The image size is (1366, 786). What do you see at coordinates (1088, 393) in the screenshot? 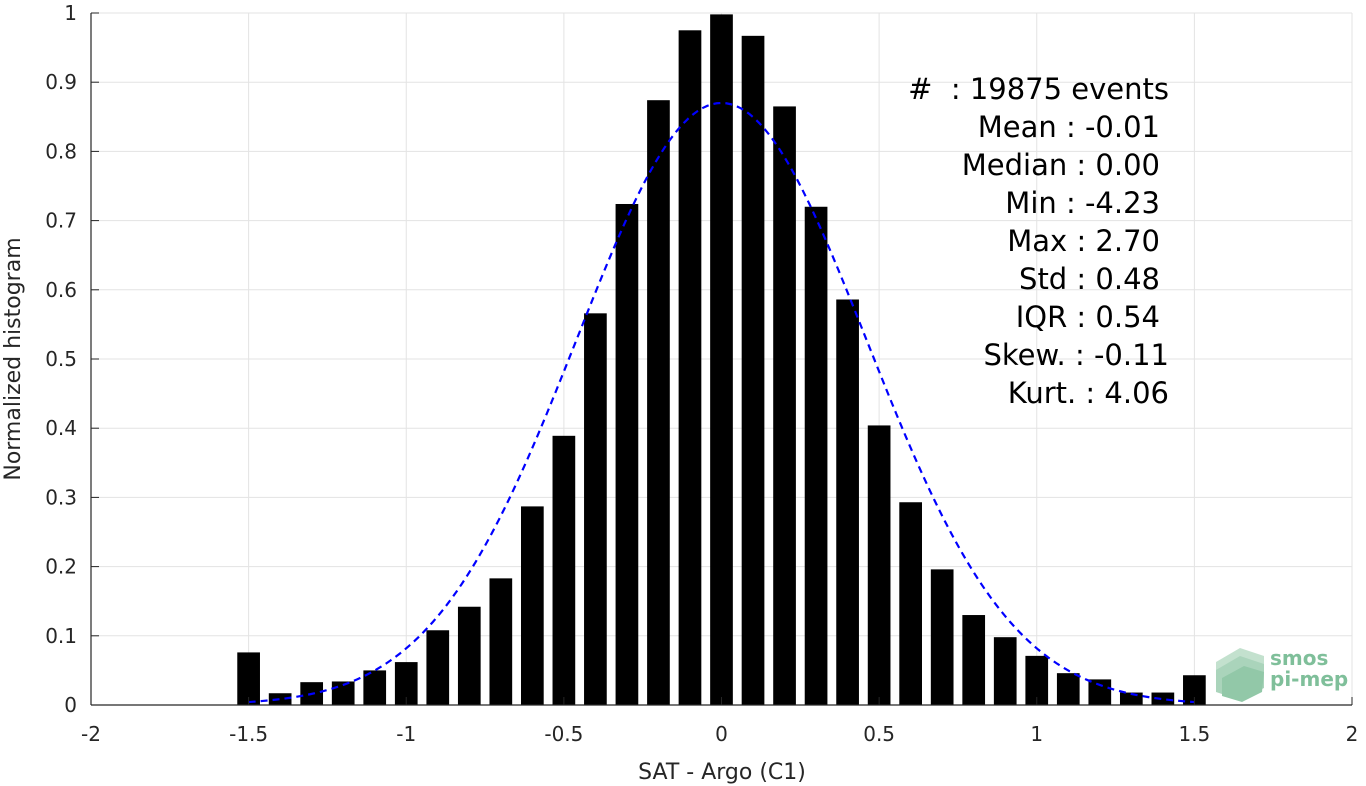
I see `stat-kurt: Kurt. : 4.06` at bounding box center [1088, 393].